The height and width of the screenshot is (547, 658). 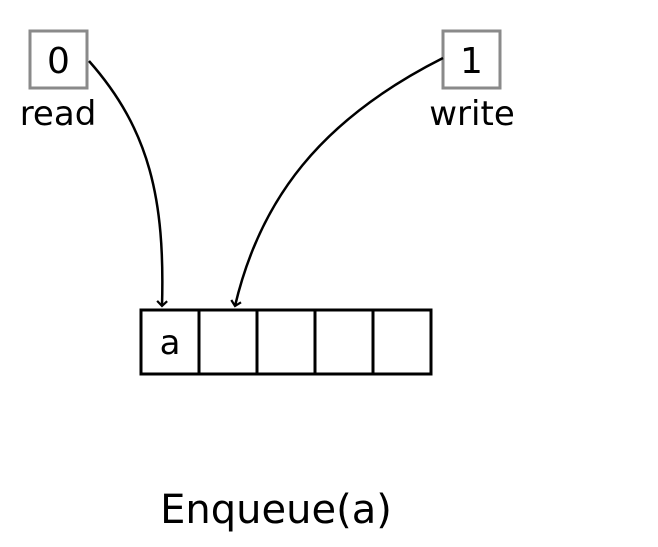 What do you see at coordinates (471, 114) in the screenshot?
I see `write-pointer-label: write` at bounding box center [471, 114].